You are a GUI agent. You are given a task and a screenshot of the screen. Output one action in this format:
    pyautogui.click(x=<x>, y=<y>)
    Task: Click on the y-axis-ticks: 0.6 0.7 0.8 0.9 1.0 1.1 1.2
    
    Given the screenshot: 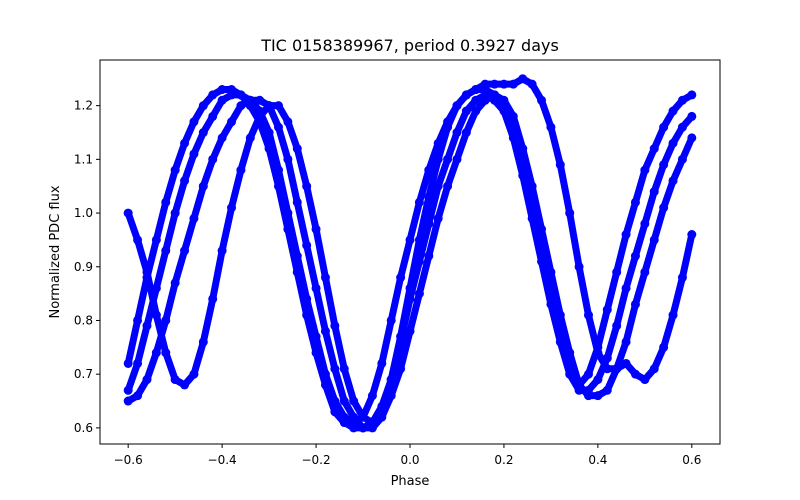 What is the action you would take?
    pyautogui.click(x=87, y=267)
    